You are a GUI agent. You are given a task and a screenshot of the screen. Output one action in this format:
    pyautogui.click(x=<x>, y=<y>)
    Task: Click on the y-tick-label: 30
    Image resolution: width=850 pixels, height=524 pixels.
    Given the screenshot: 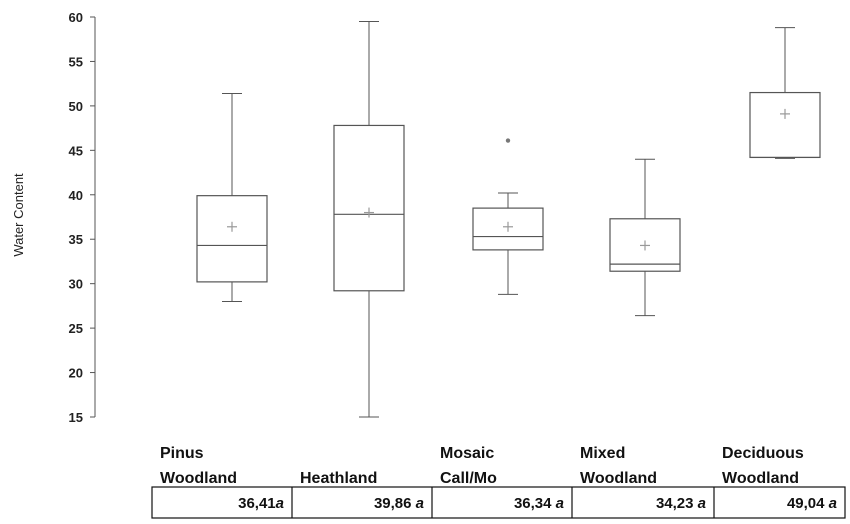 What is the action you would take?
    pyautogui.click(x=76, y=284)
    